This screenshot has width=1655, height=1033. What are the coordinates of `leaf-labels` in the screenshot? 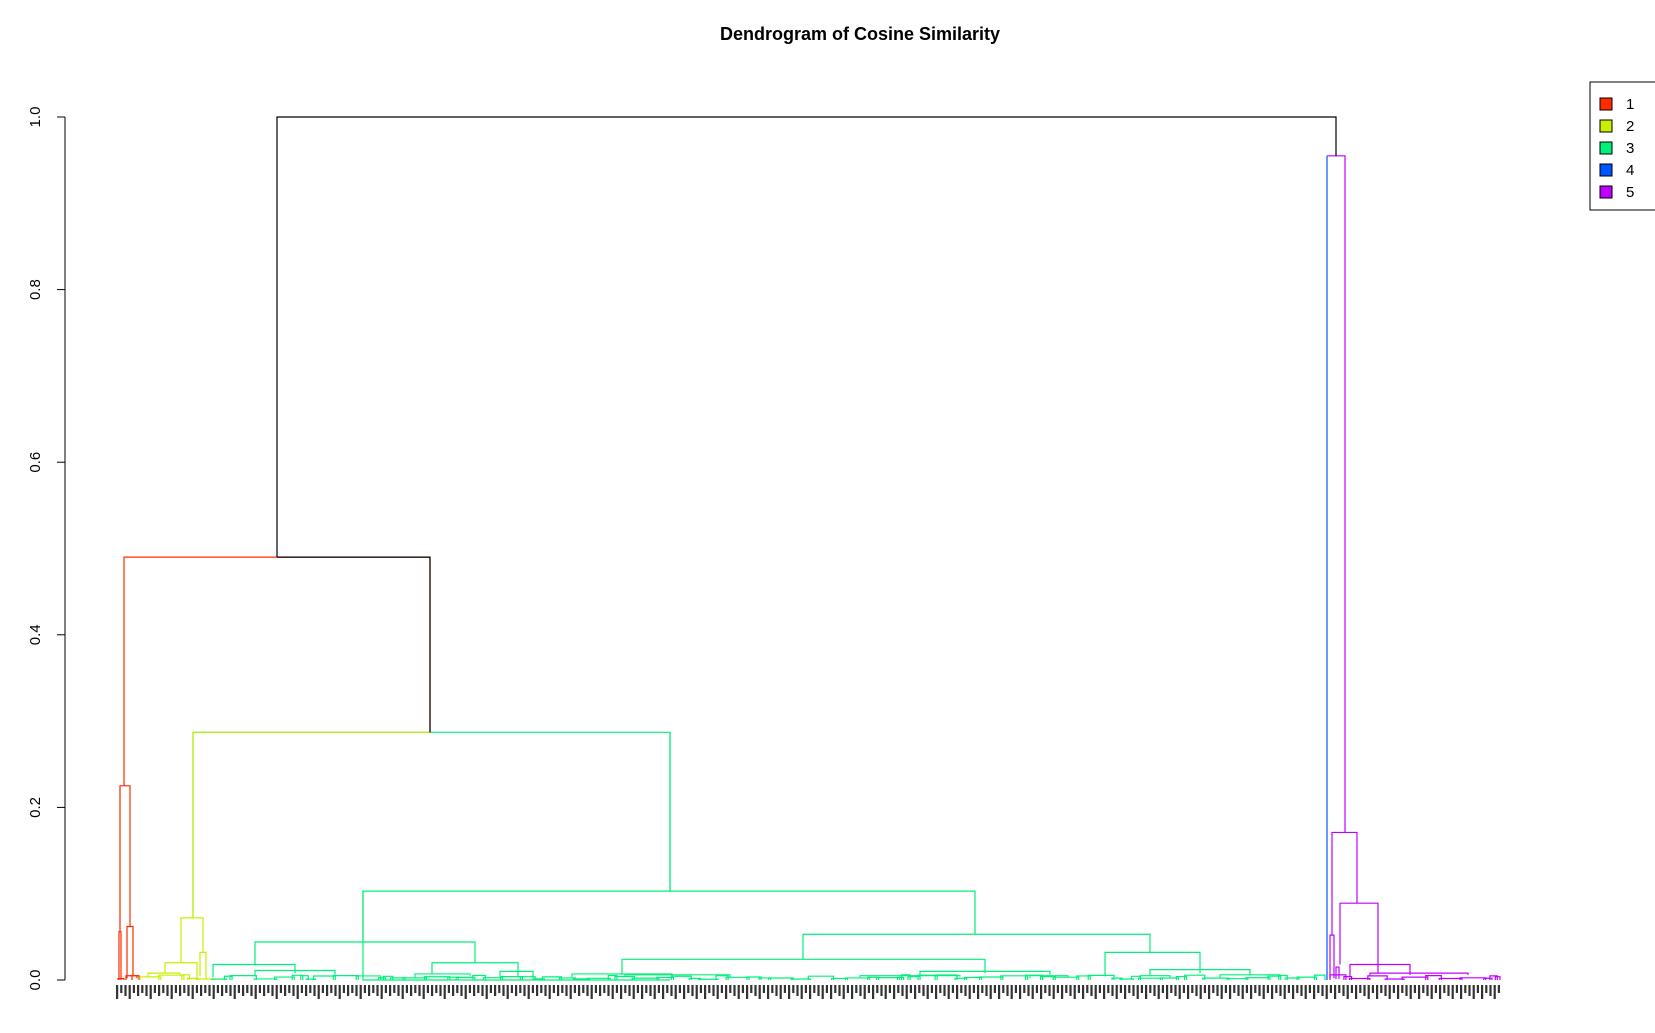 It's located at (808, 992).